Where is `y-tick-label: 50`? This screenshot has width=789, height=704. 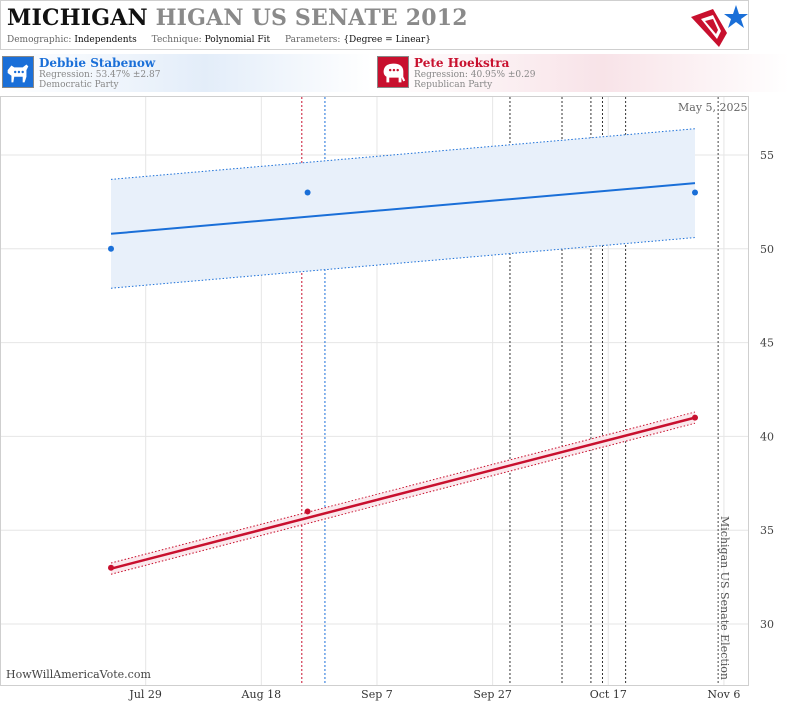
y-tick-label: 50 is located at coordinates (767, 249).